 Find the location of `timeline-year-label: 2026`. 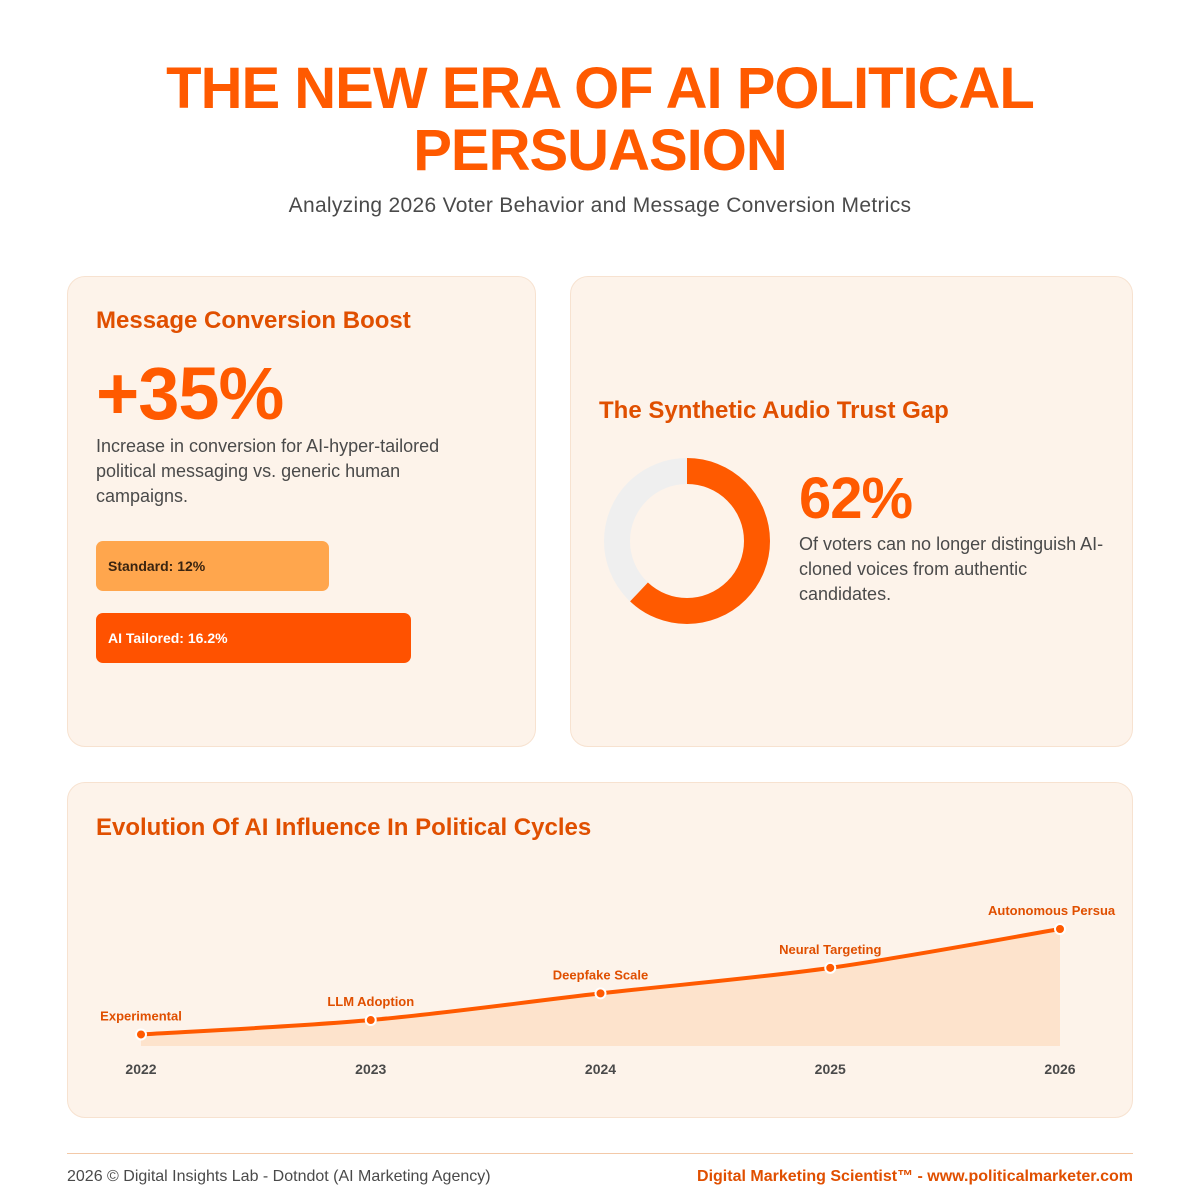

timeline-year-label: 2026 is located at coordinates (1059, 1069).